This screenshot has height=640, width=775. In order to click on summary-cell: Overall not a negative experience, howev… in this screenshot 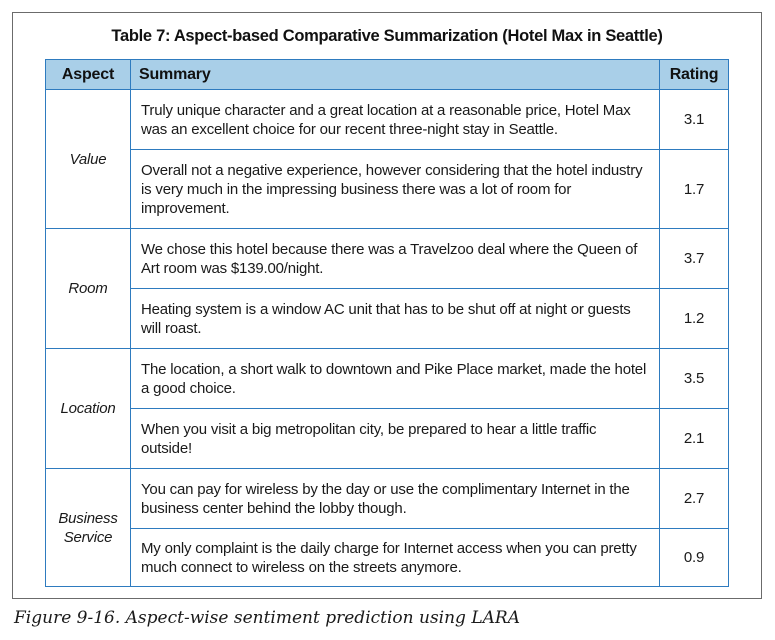, I will do `click(395, 189)`.